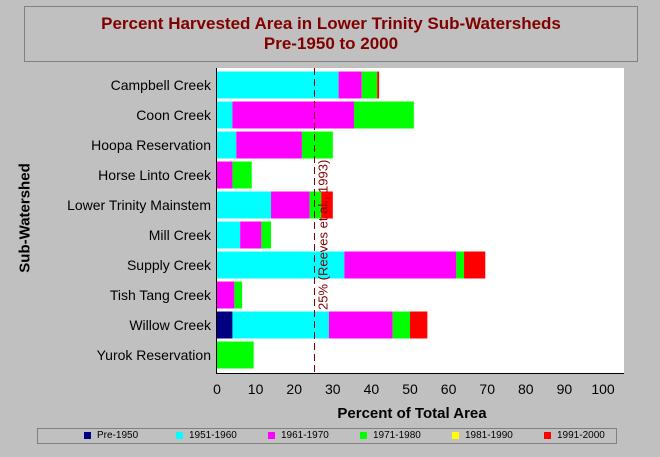 Image resolution: width=660 pixels, height=457 pixels. I want to click on category-label: Campbell Creek, so click(161, 85).